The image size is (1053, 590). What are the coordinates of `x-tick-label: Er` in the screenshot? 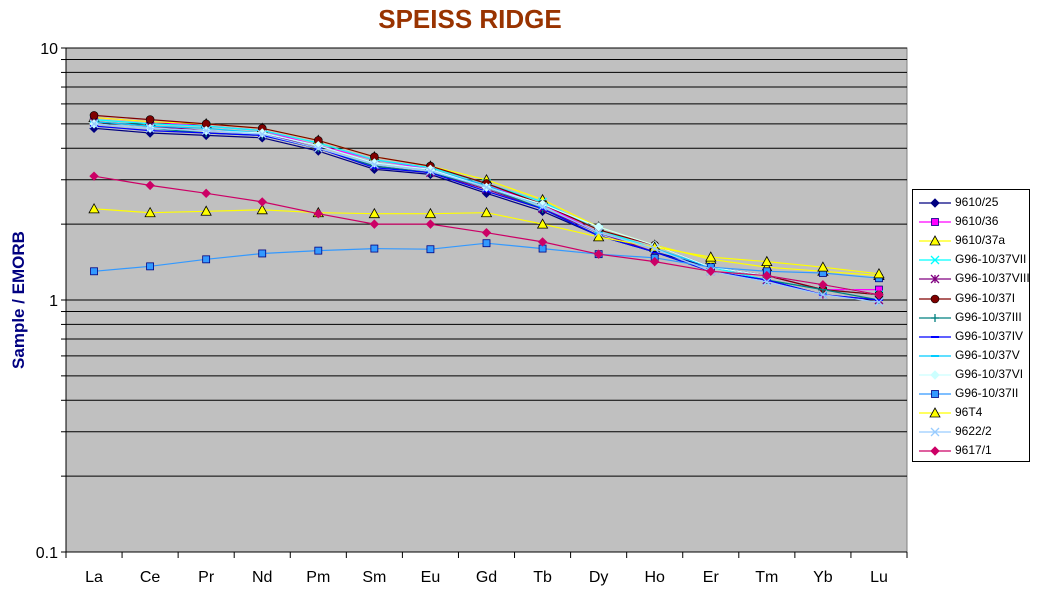 It's located at (711, 577).